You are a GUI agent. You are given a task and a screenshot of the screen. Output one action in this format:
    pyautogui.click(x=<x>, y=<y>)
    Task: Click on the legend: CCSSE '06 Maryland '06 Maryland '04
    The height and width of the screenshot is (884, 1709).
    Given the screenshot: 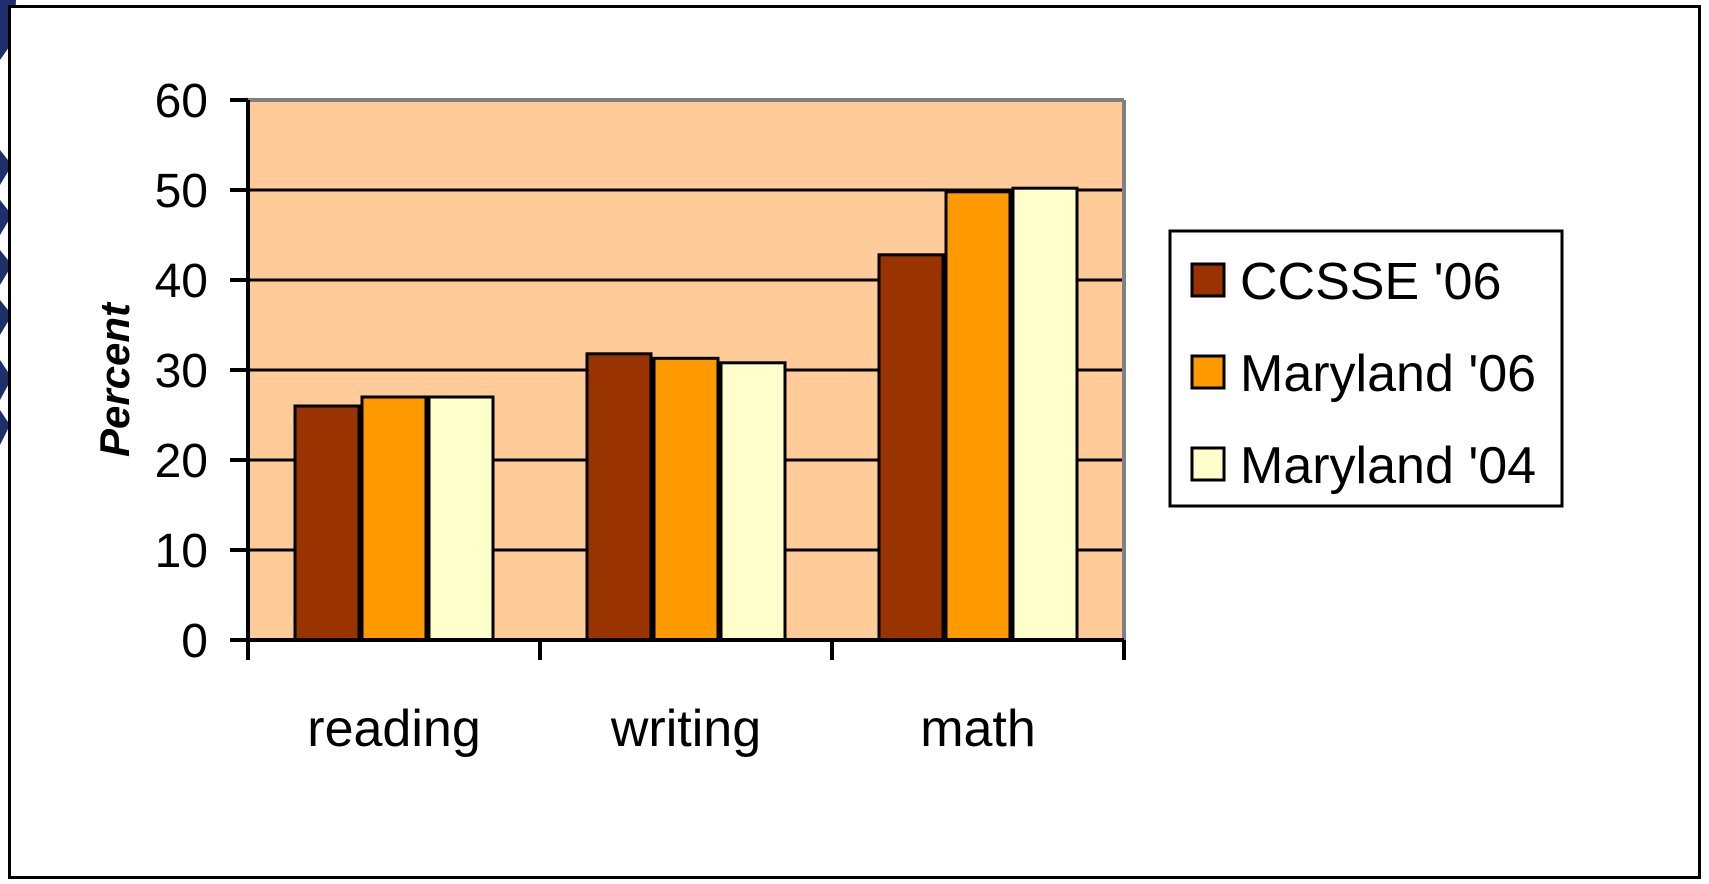 What is the action you would take?
    pyautogui.click(x=1366, y=368)
    